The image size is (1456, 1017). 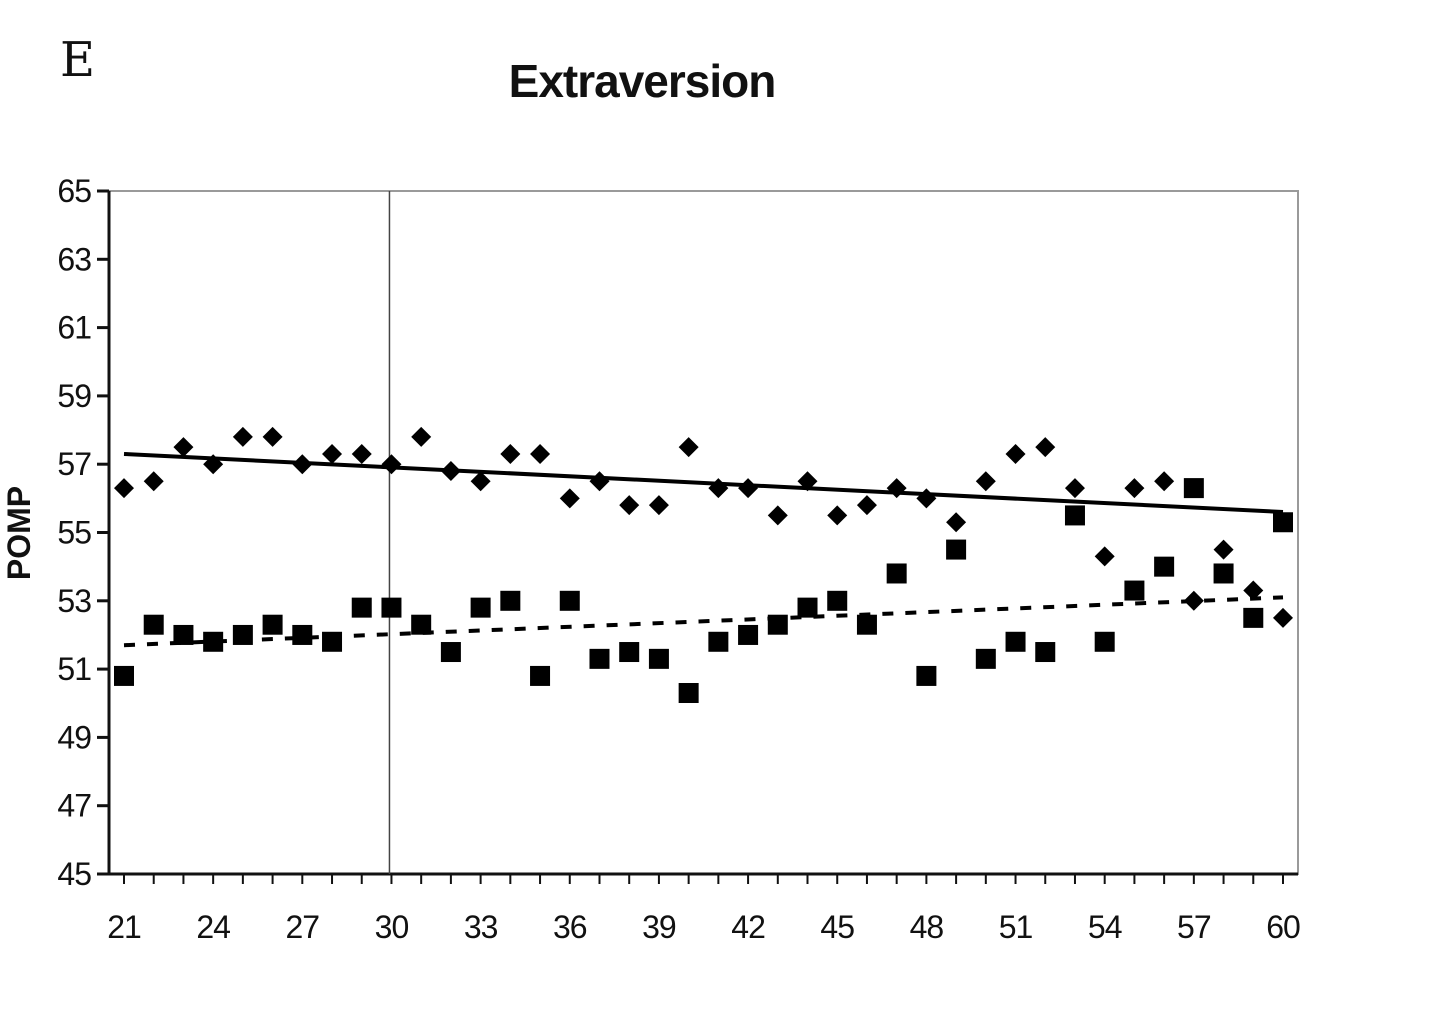 I want to click on x-tick-label: 48, so click(x=927, y=927).